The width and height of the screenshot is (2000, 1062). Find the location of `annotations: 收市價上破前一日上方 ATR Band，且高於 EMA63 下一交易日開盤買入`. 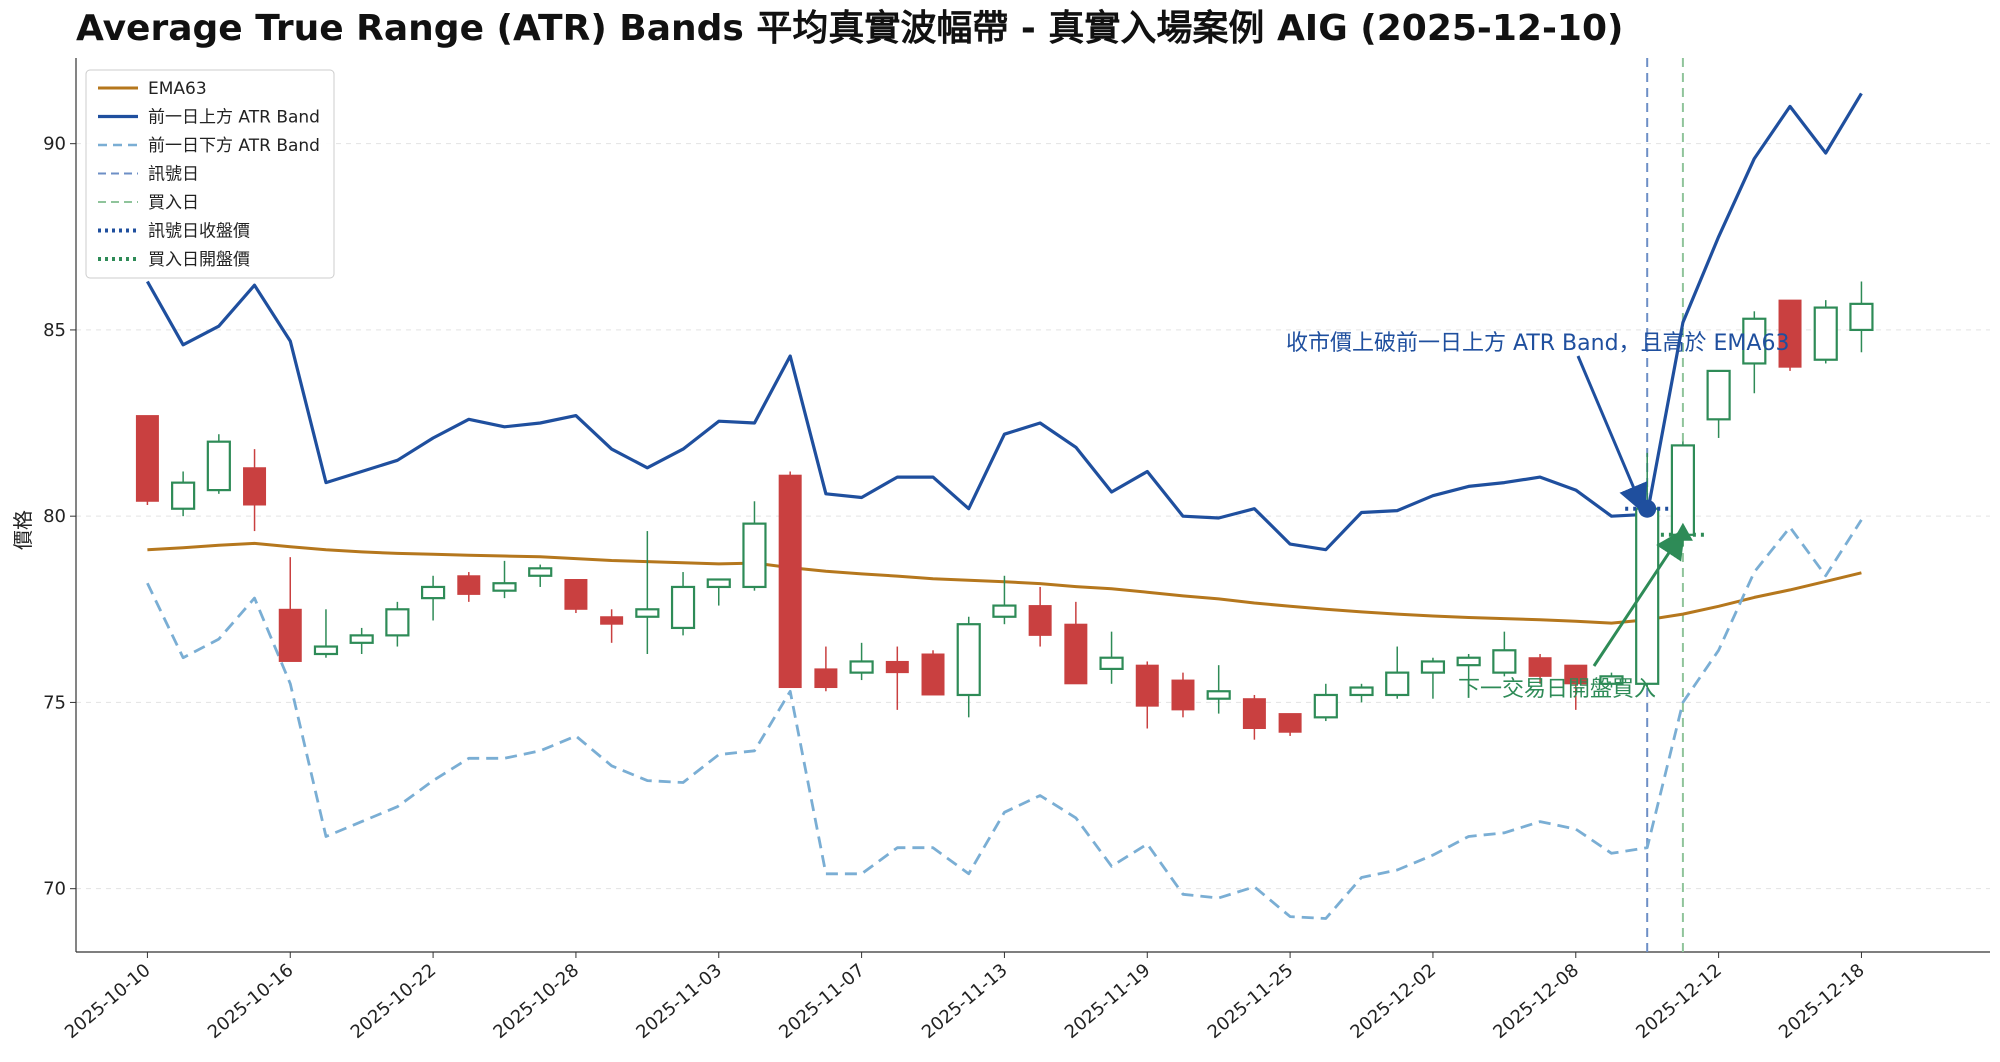

annotations: 收市價上破前一日上方 ATR Band，且高於 EMA63 下一交易日開盤買入 is located at coordinates (1537, 516).